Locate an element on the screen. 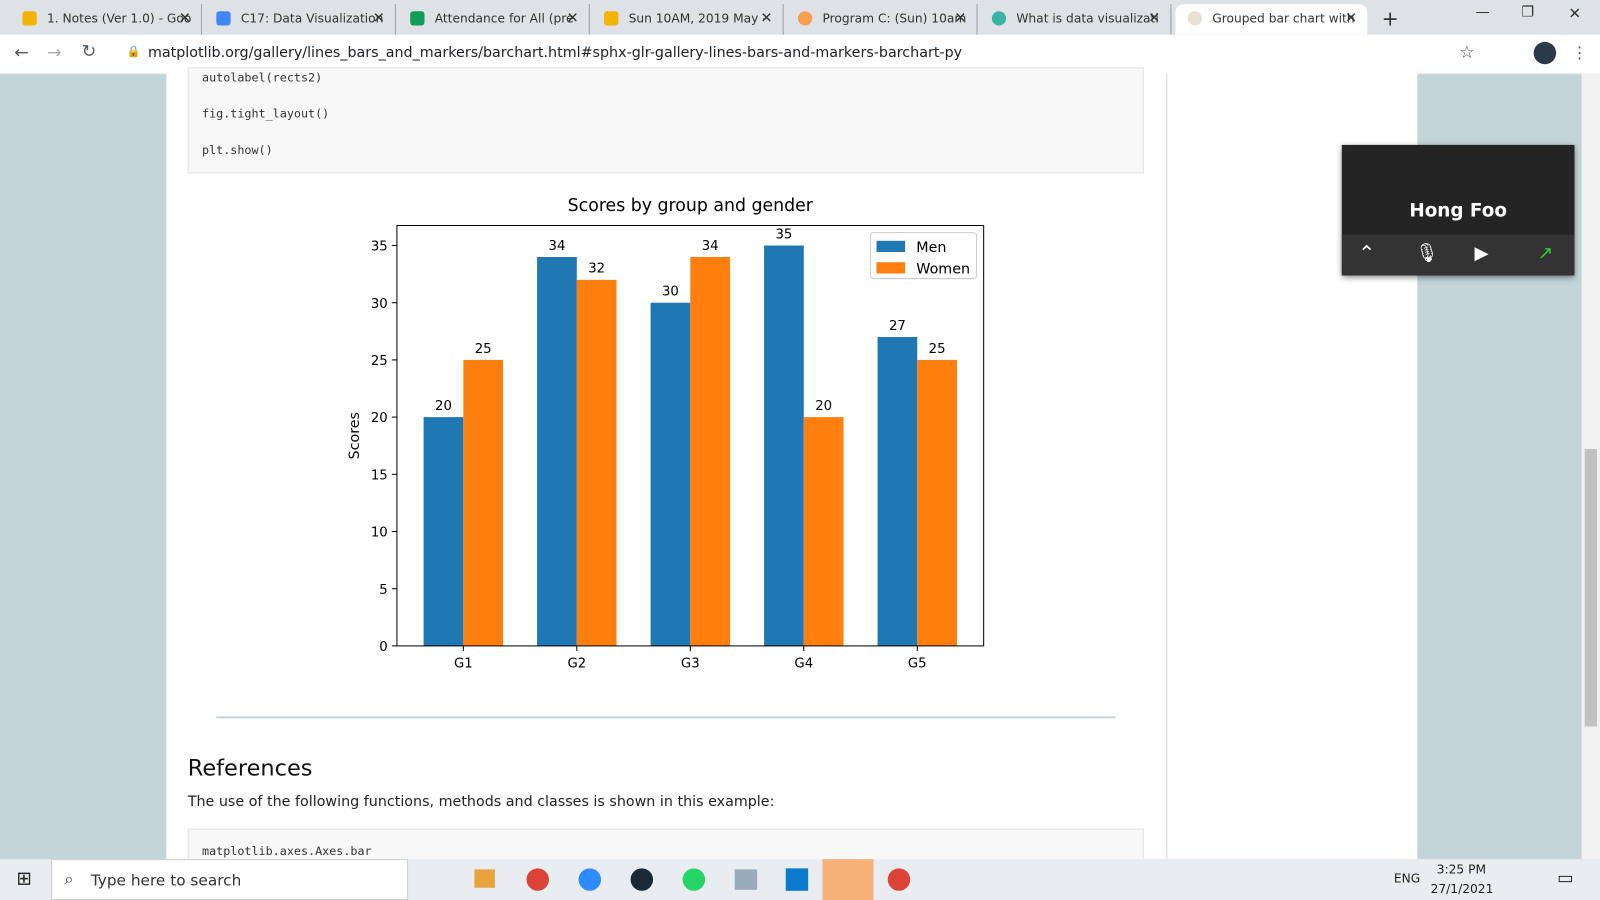  tab: C17: Data Visualization ✕ is located at coordinates (300, 19).